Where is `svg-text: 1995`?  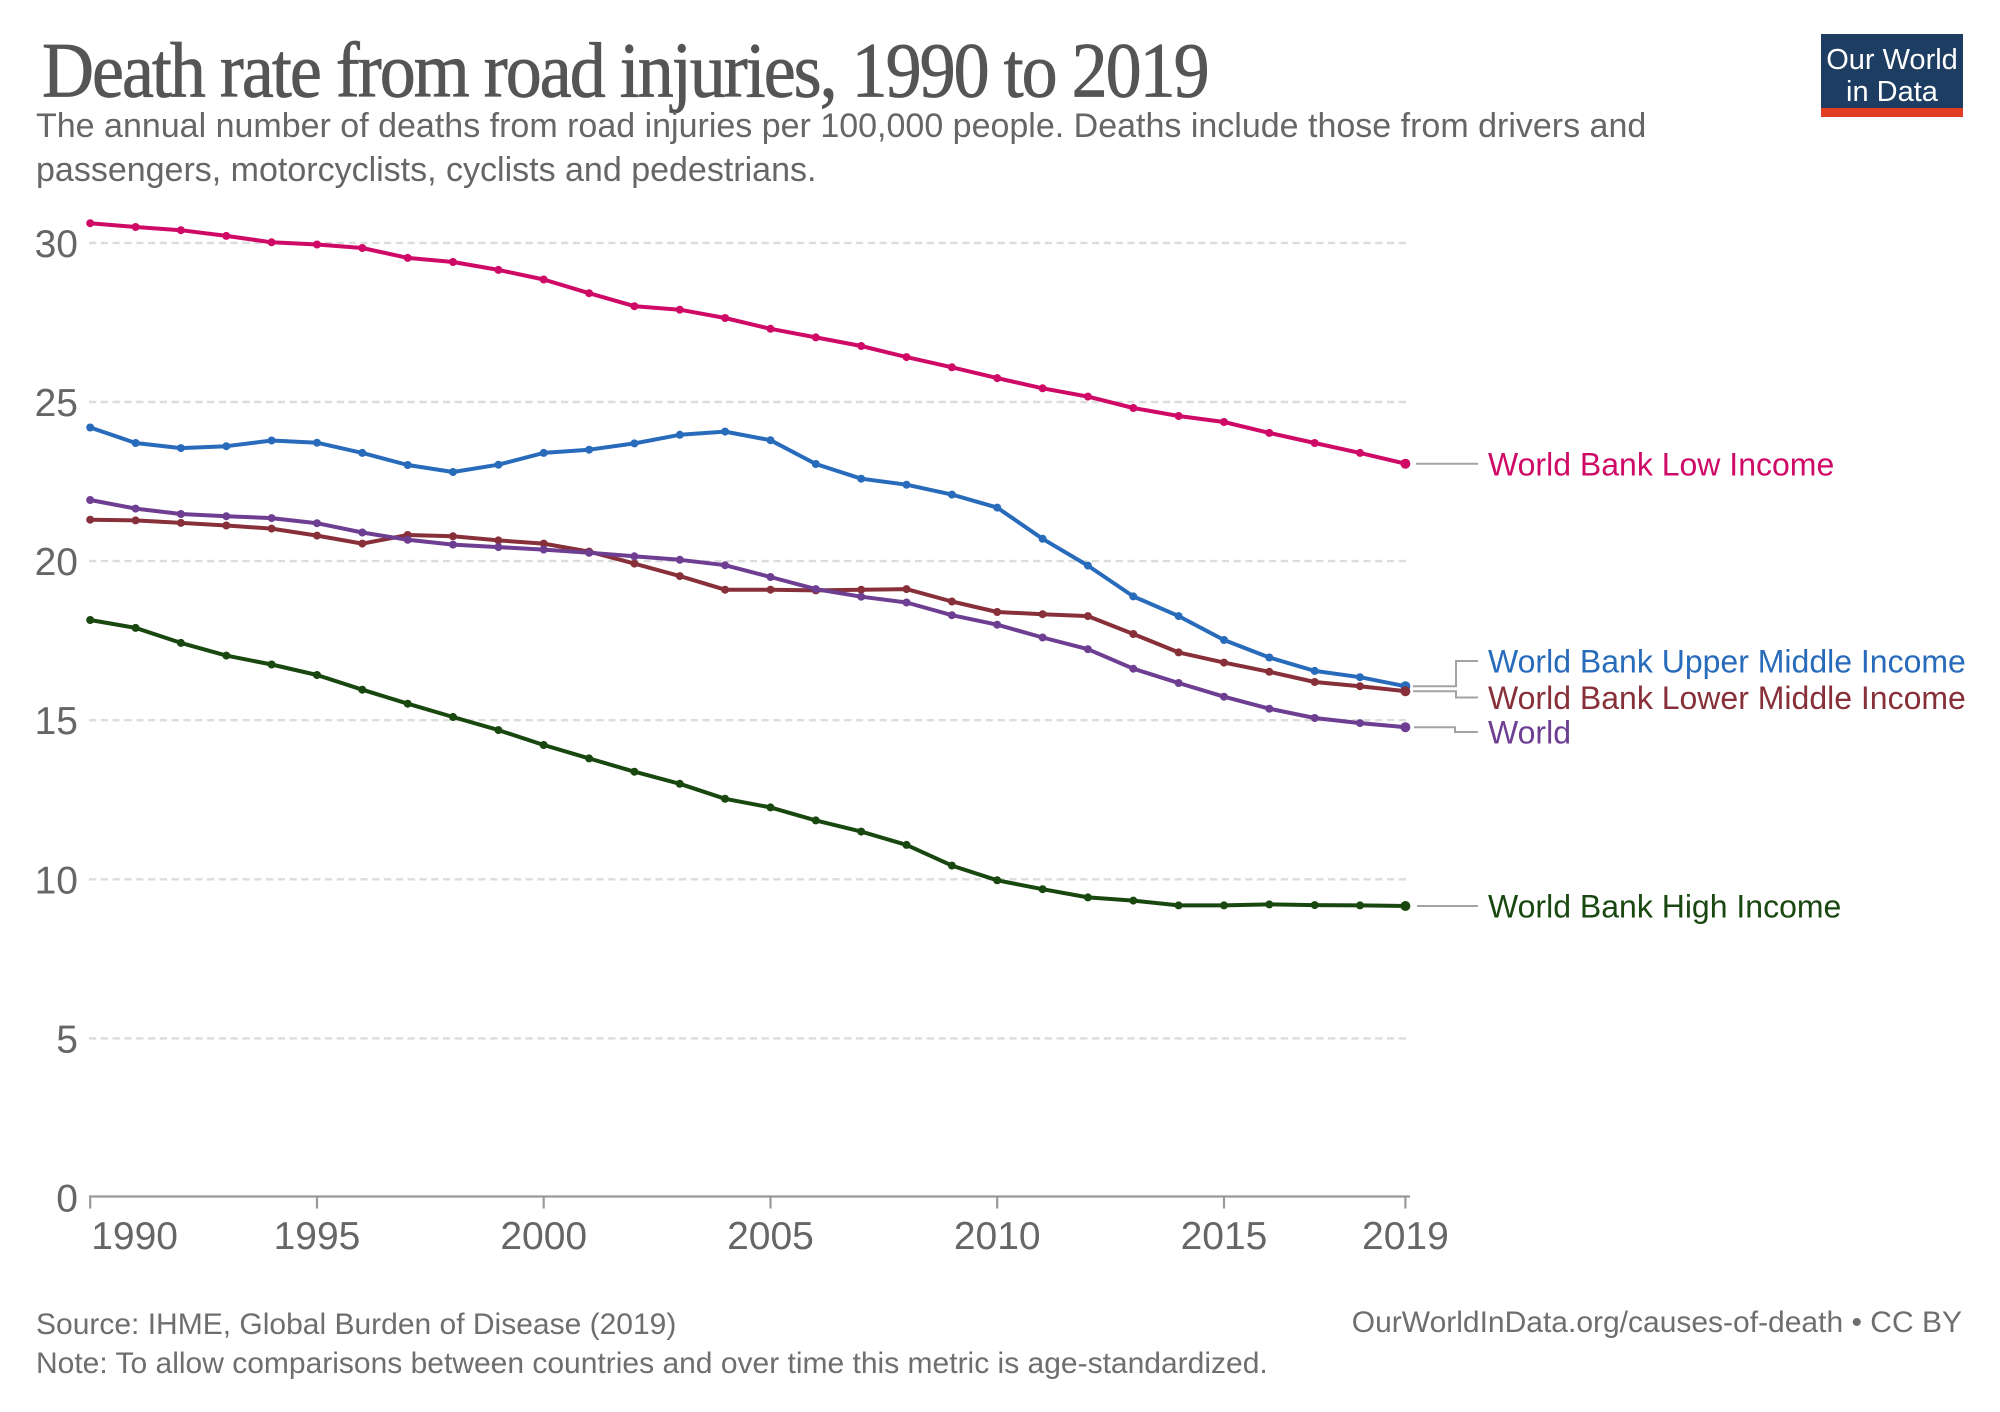 svg-text: 1995 is located at coordinates (317, 1236).